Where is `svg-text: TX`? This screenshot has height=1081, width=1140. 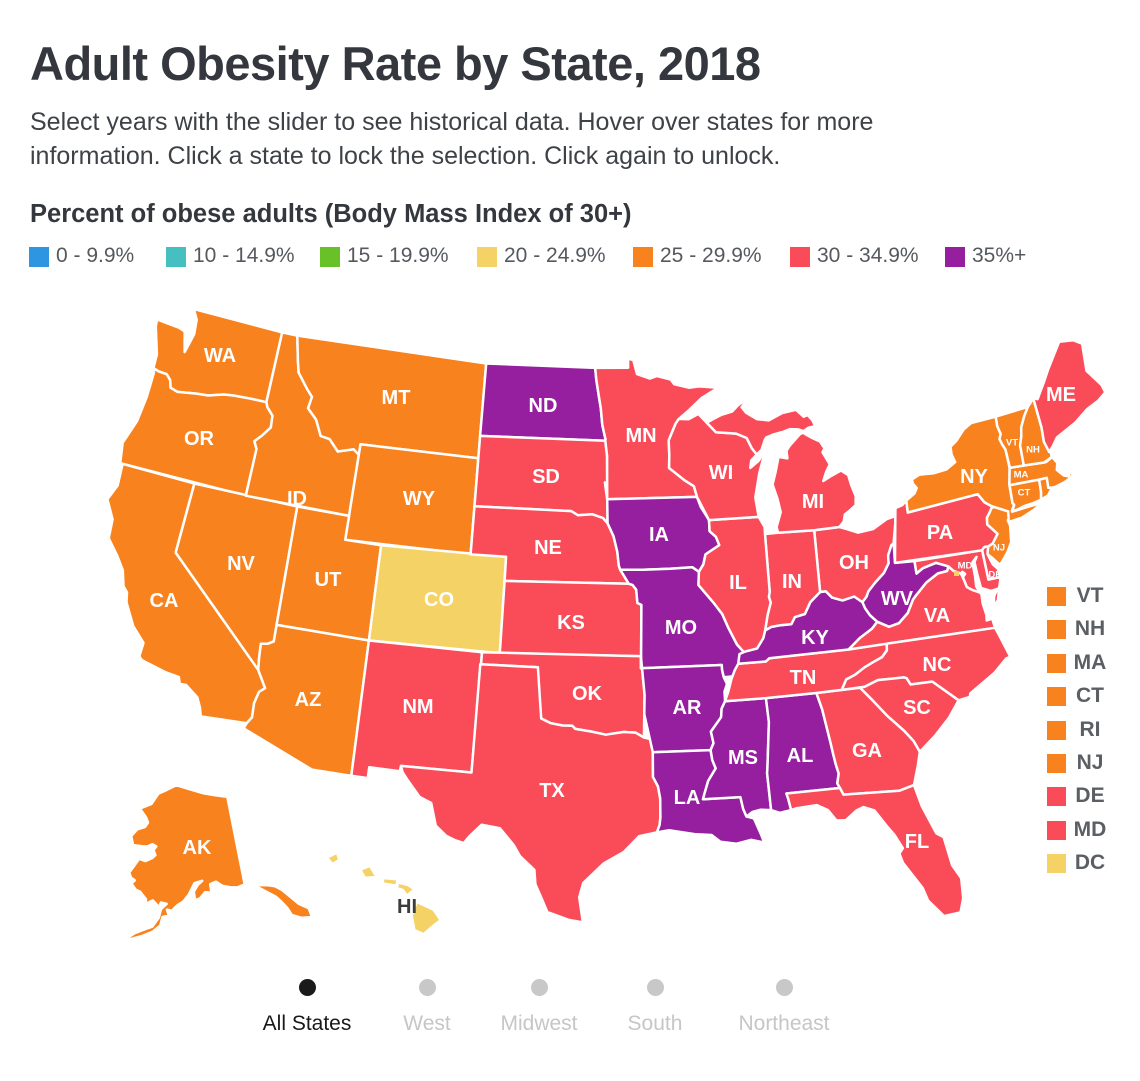
svg-text: TX is located at coordinates (552, 791).